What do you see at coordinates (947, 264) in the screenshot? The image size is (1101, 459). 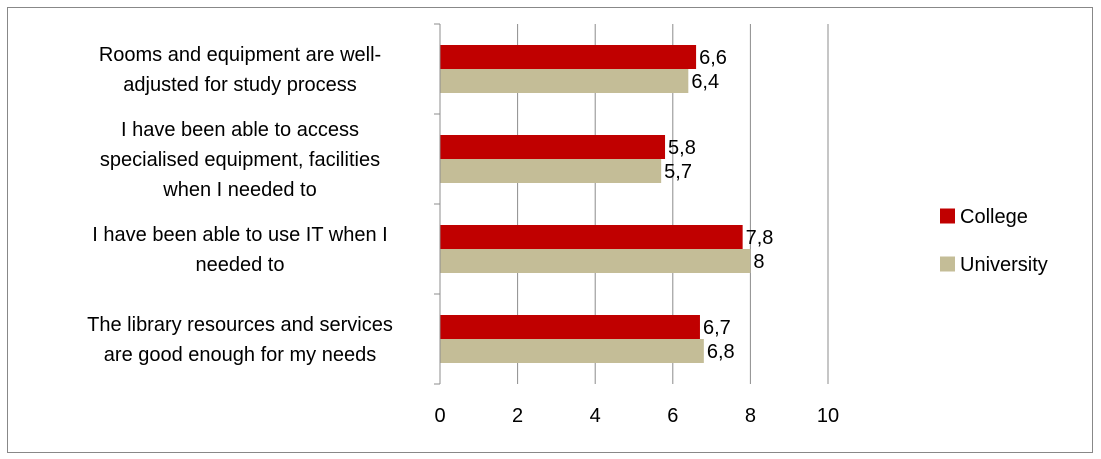 I see `legend-swatch-university` at bounding box center [947, 264].